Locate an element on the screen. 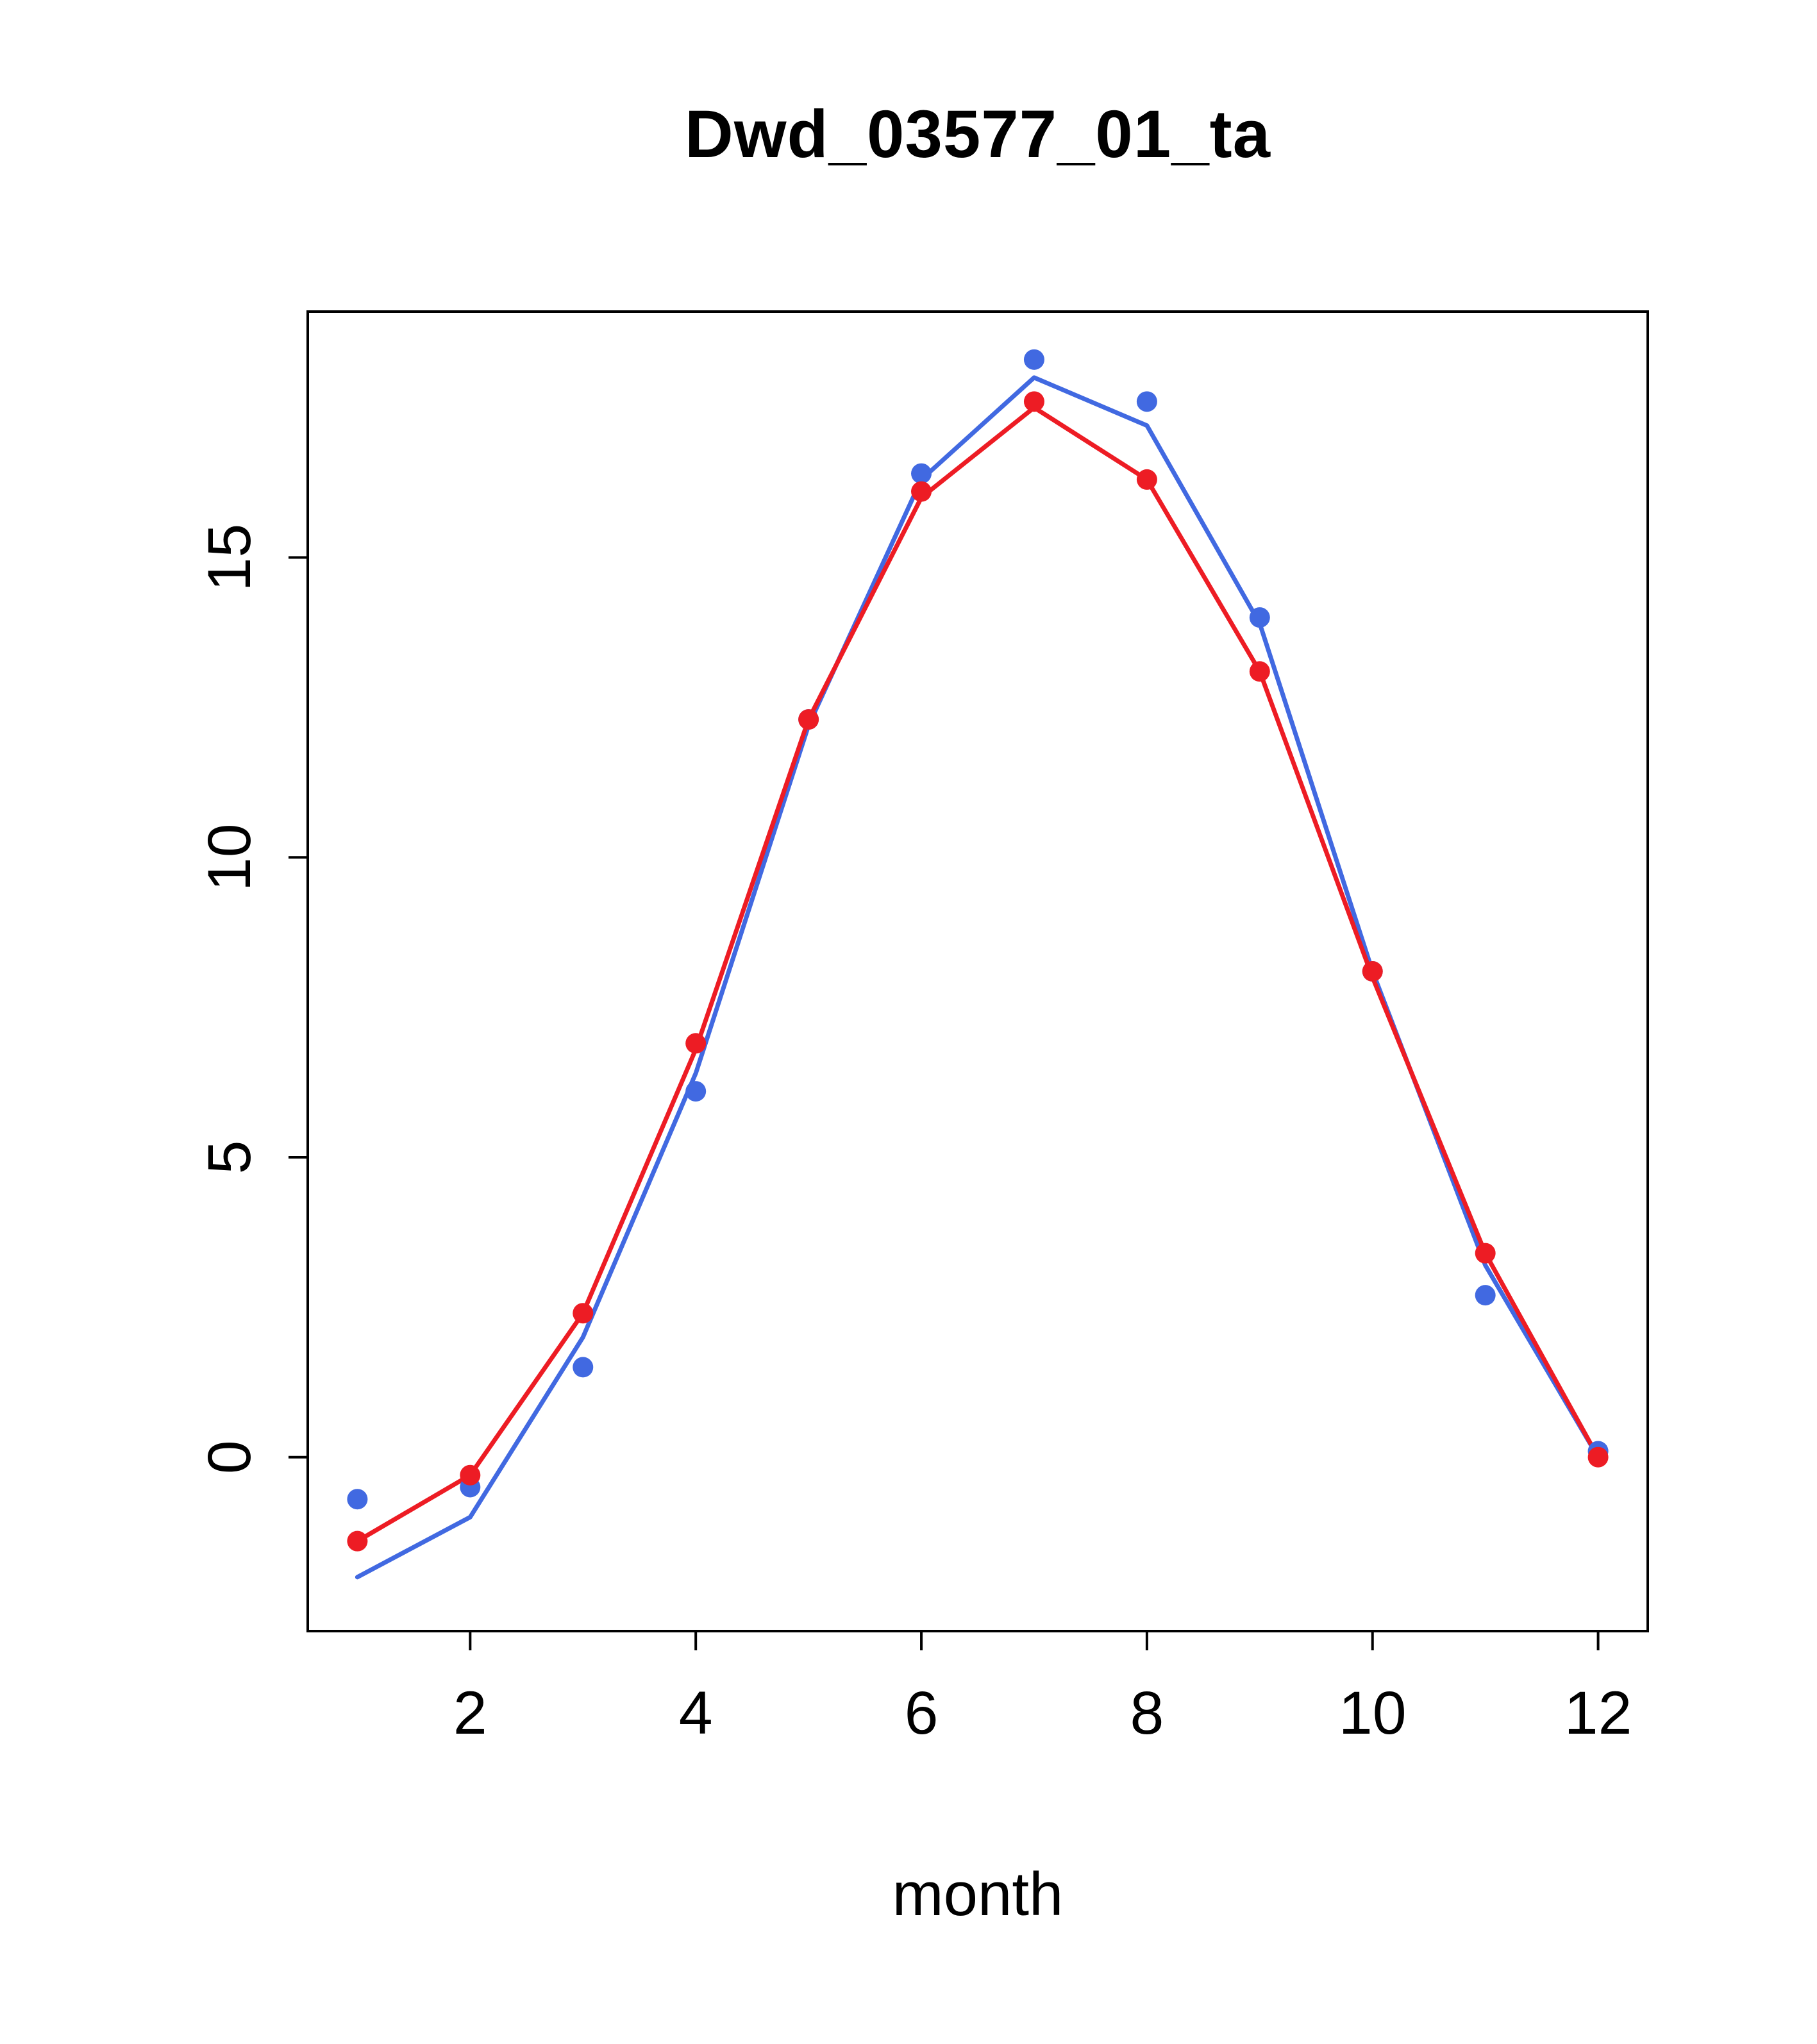  y-tick-label: 10 is located at coordinates (230, 857).